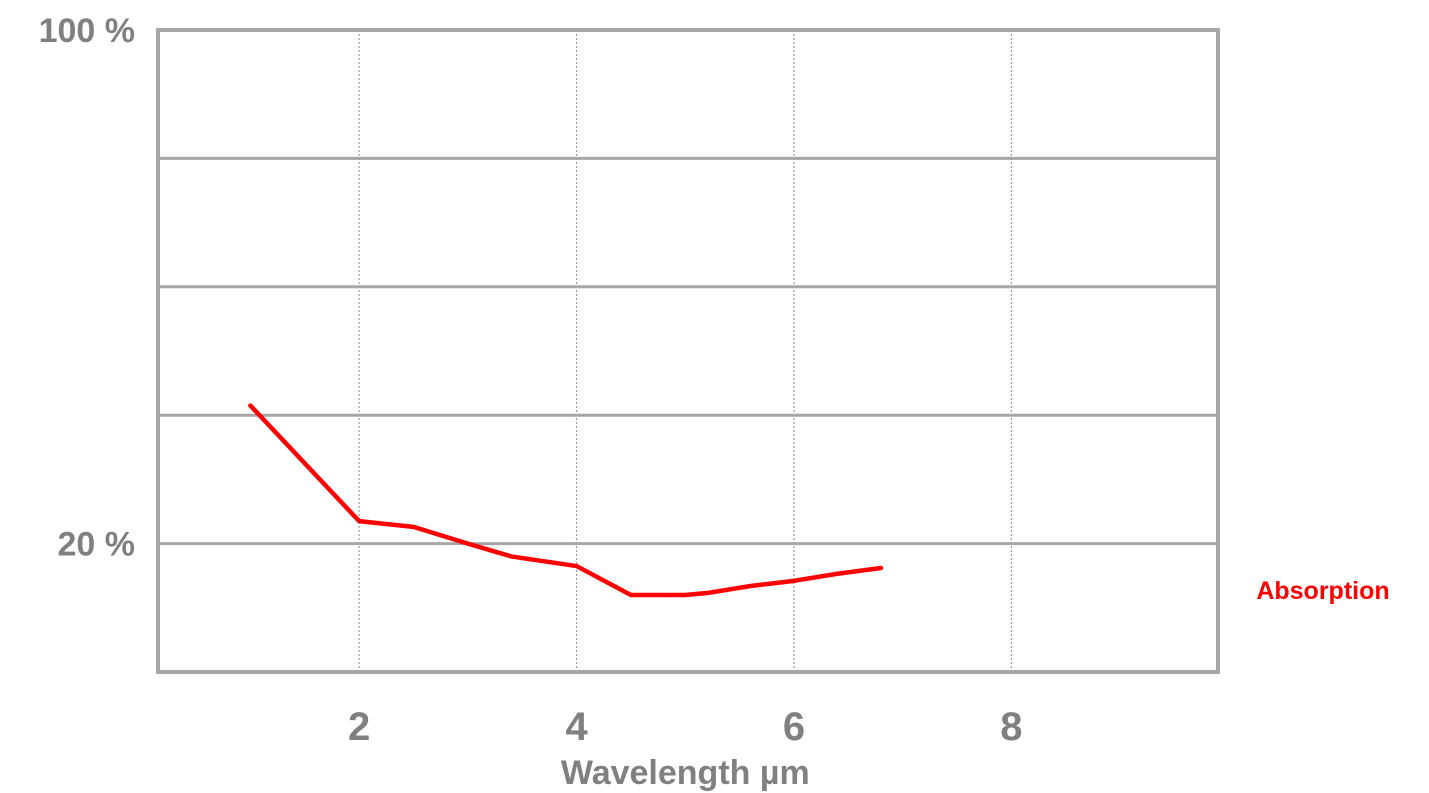  Describe the element at coordinates (1011, 727) in the screenshot. I see `x-tick-label: 8` at that location.